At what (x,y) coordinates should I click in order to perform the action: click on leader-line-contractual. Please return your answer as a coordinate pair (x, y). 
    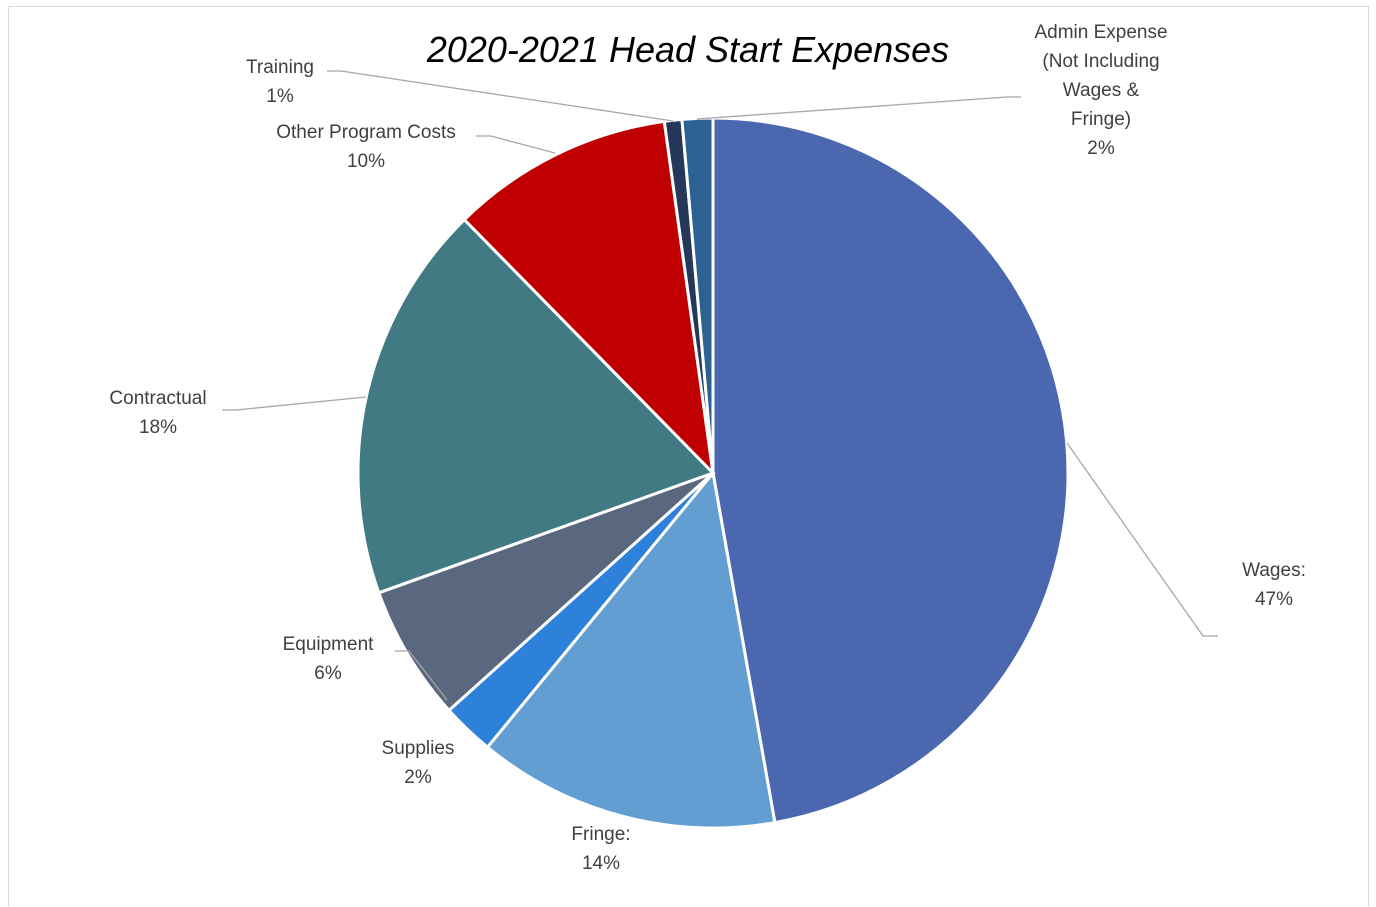
    Looking at the image, I should click on (294, 403).